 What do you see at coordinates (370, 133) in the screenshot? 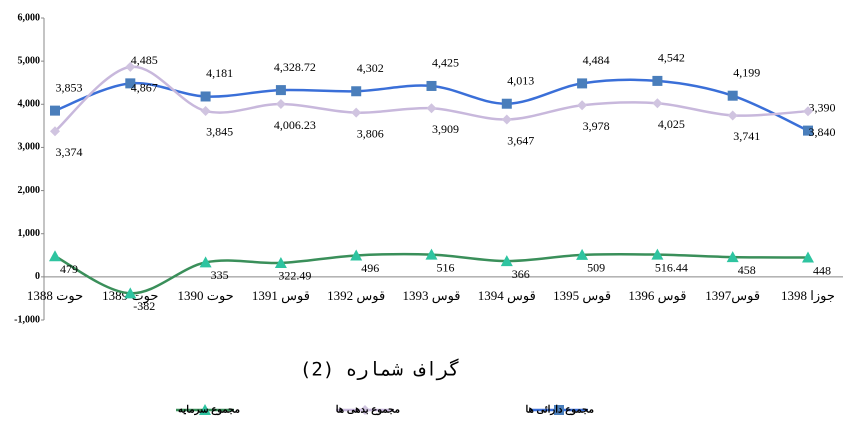
I see `data-label: 3,806` at bounding box center [370, 133].